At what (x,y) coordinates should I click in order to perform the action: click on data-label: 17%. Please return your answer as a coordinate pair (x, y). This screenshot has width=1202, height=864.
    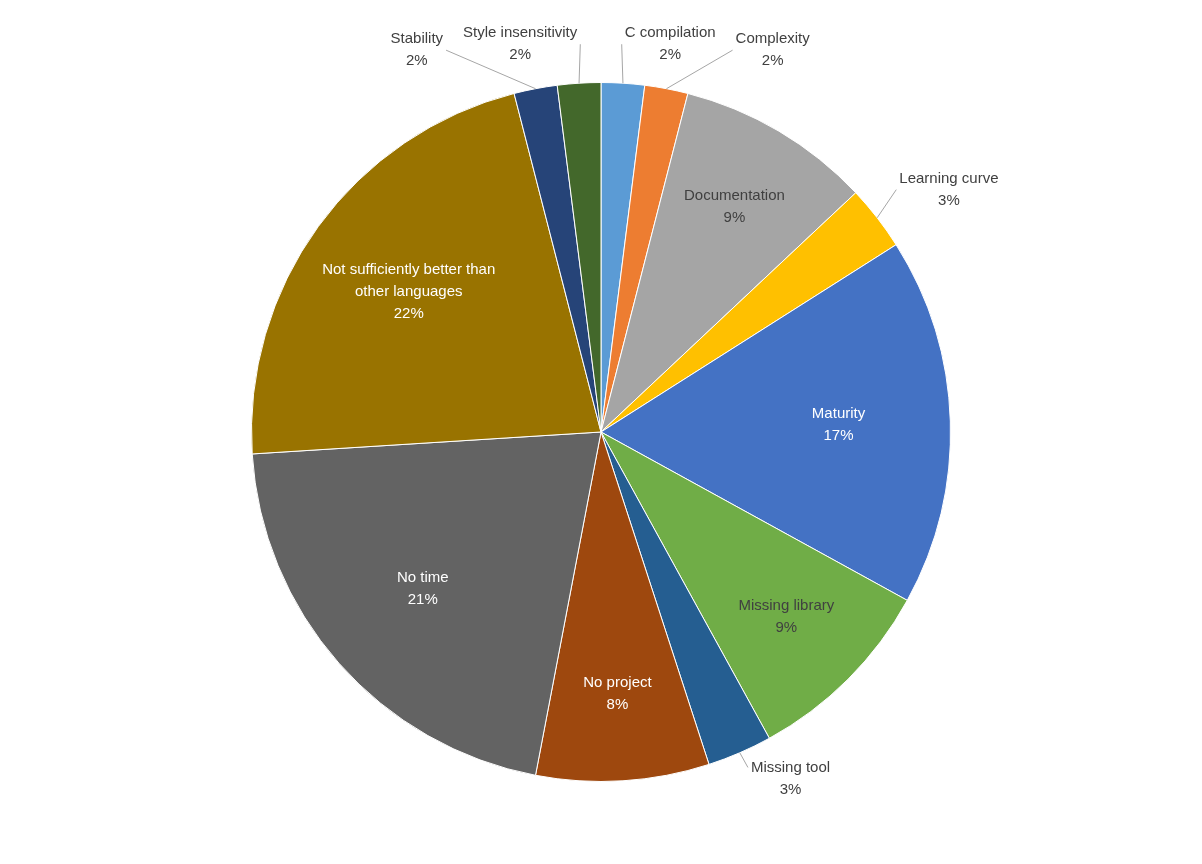
    Looking at the image, I should click on (838, 434).